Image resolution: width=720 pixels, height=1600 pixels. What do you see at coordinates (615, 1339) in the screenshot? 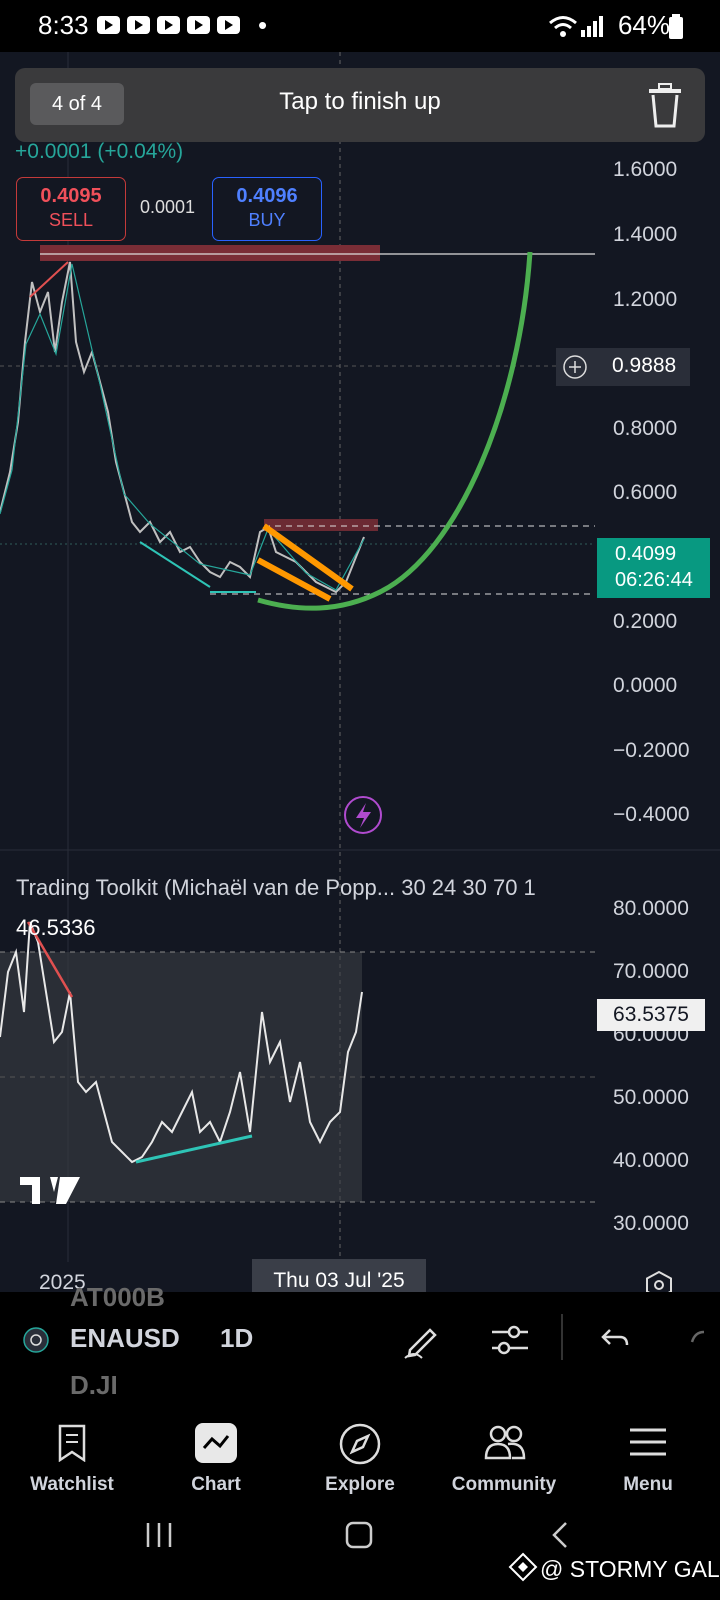
I see `undo-icon` at bounding box center [615, 1339].